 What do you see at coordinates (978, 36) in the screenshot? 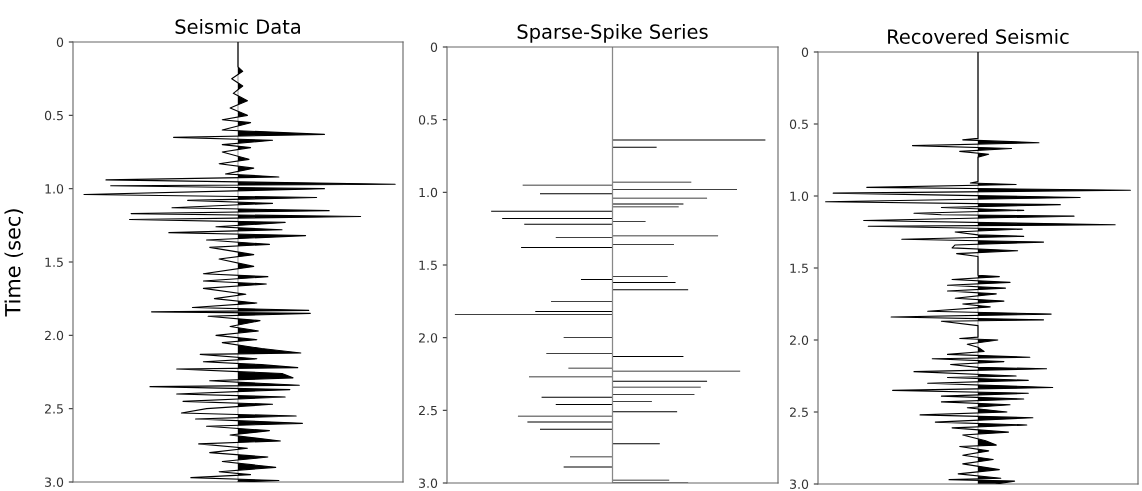
I see `chart-title: Recovered Seismic` at bounding box center [978, 36].